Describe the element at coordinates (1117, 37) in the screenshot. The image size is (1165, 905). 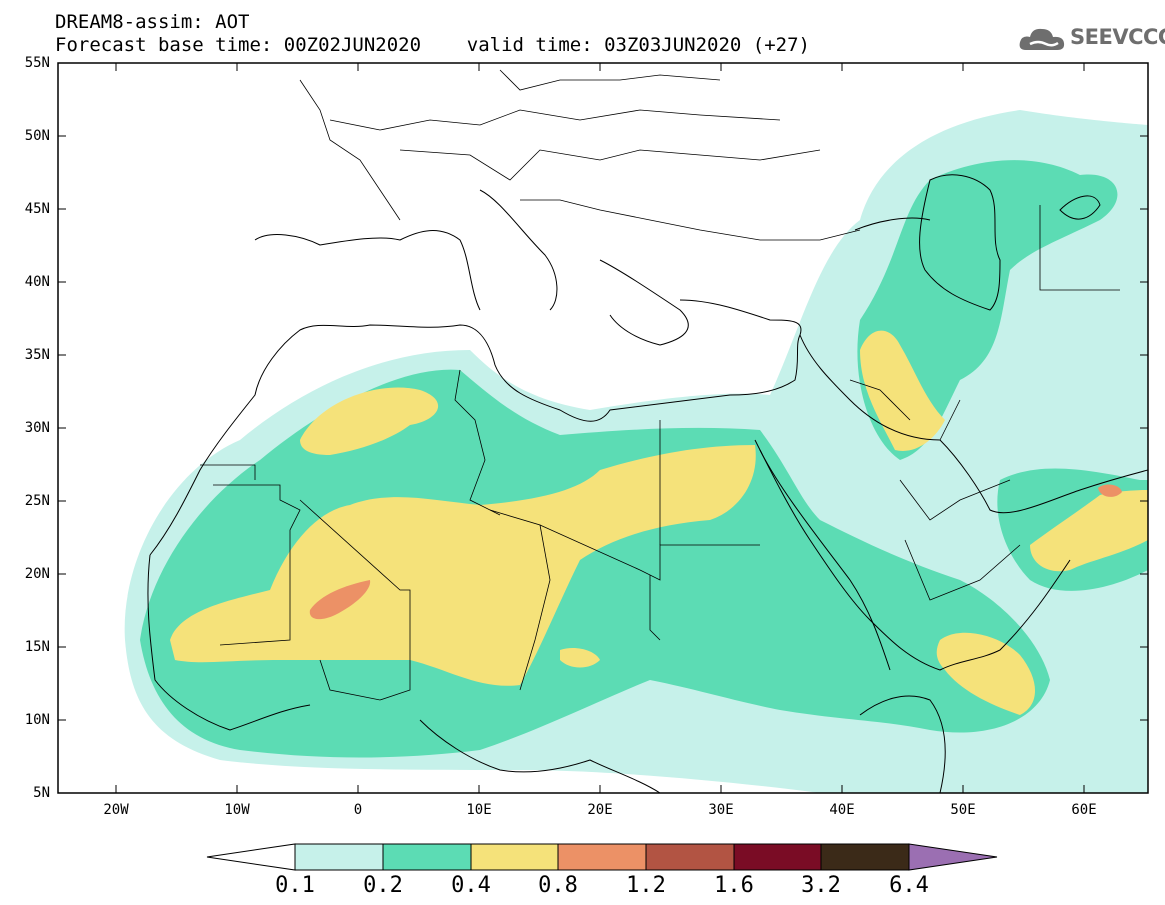
I see `logo-text: SEEVCCC` at that location.